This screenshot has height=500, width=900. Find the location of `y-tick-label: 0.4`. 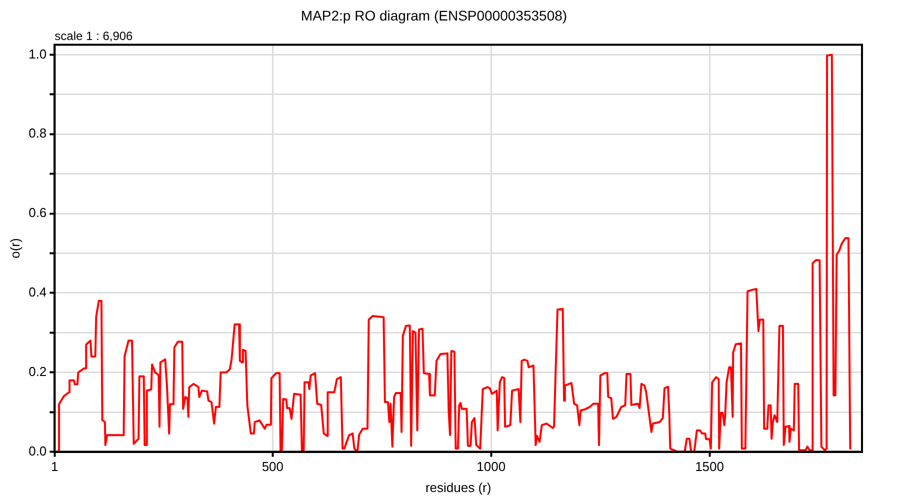

y-tick-label: 0.4 is located at coordinates (37, 292).